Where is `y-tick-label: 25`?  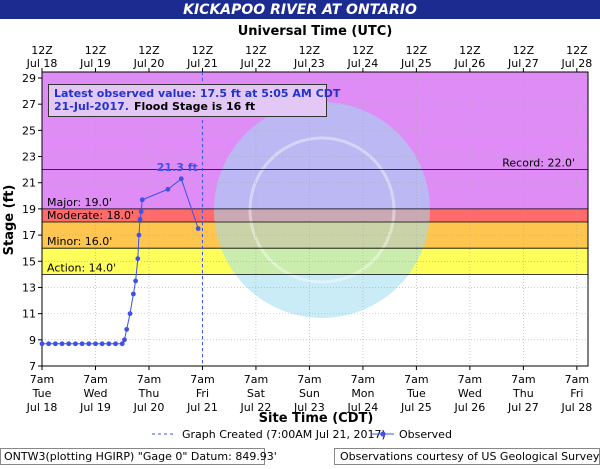
y-tick-label: 25 is located at coordinates (29, 130).